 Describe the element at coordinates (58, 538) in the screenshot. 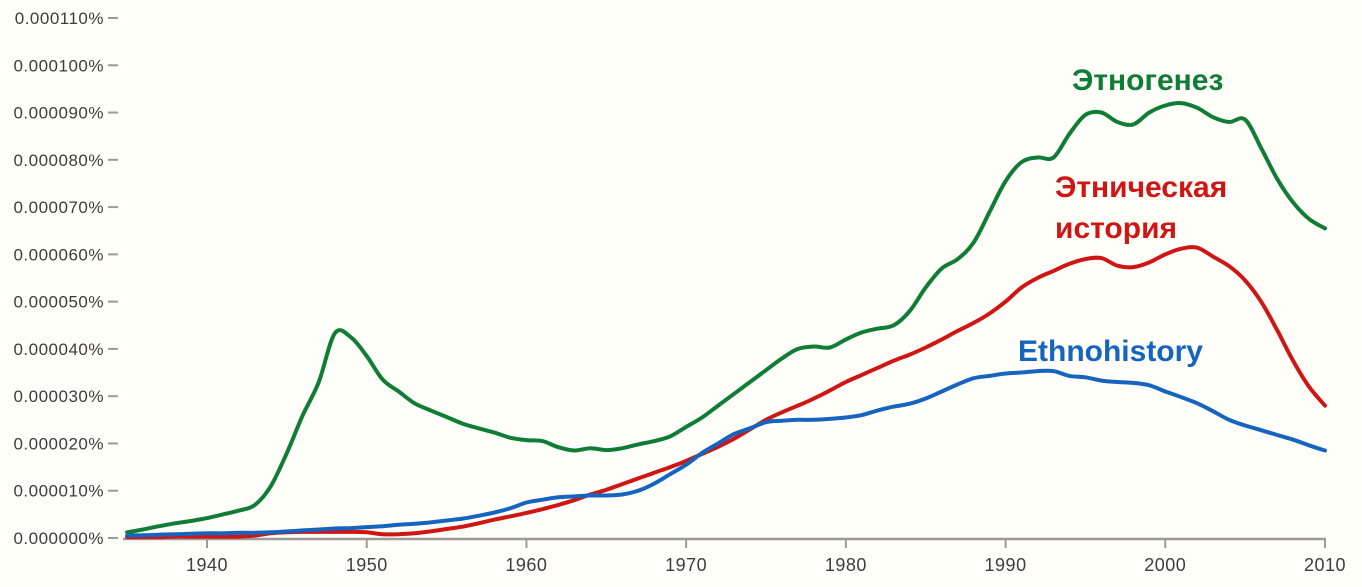

I see `y-axis-tick-label: 0.000000%` at that location.